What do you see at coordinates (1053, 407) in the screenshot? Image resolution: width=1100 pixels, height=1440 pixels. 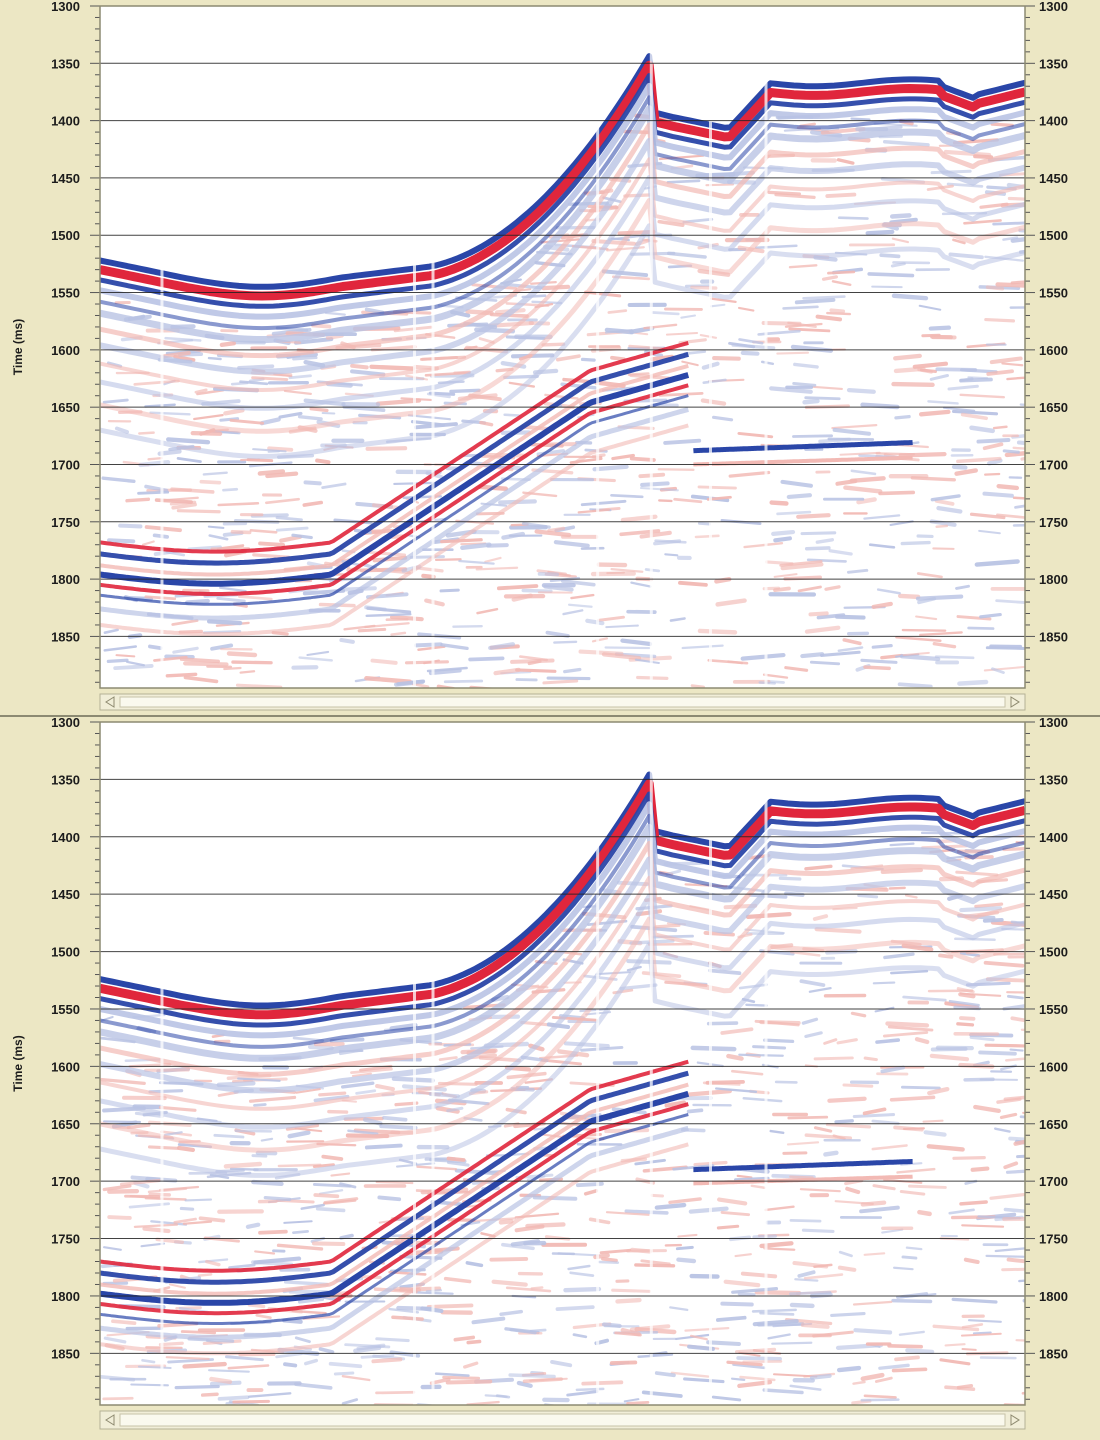 I see `right-tick-label: 1650` at bounding box center [1053, 407].